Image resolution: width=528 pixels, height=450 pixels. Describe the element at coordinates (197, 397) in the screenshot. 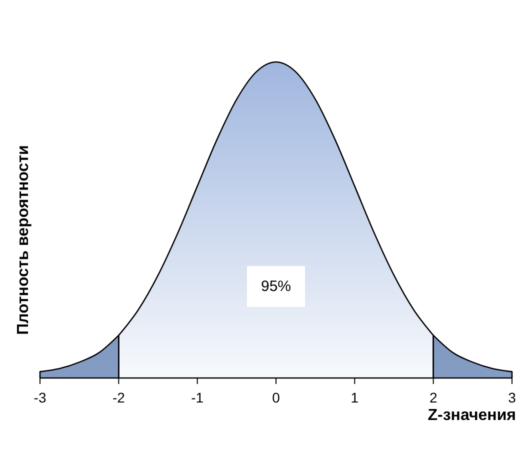

I see `x-tick-label: -1` at that location.